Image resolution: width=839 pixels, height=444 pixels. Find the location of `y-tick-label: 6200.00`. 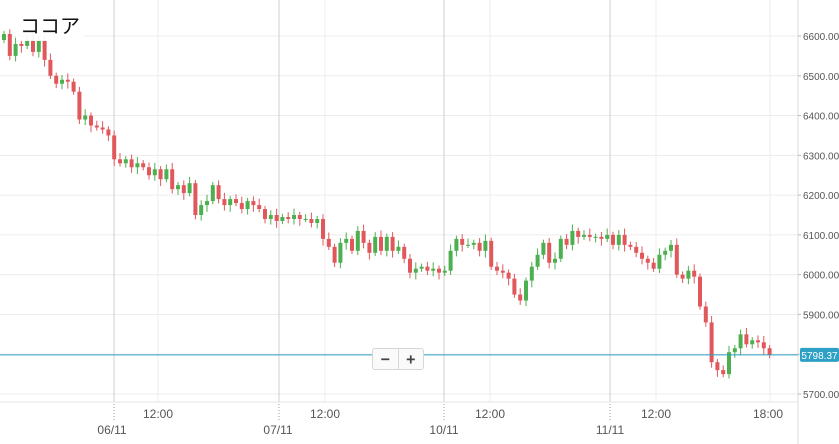

y-tick-label: 6200.00 is located at coordinates (821, 196).